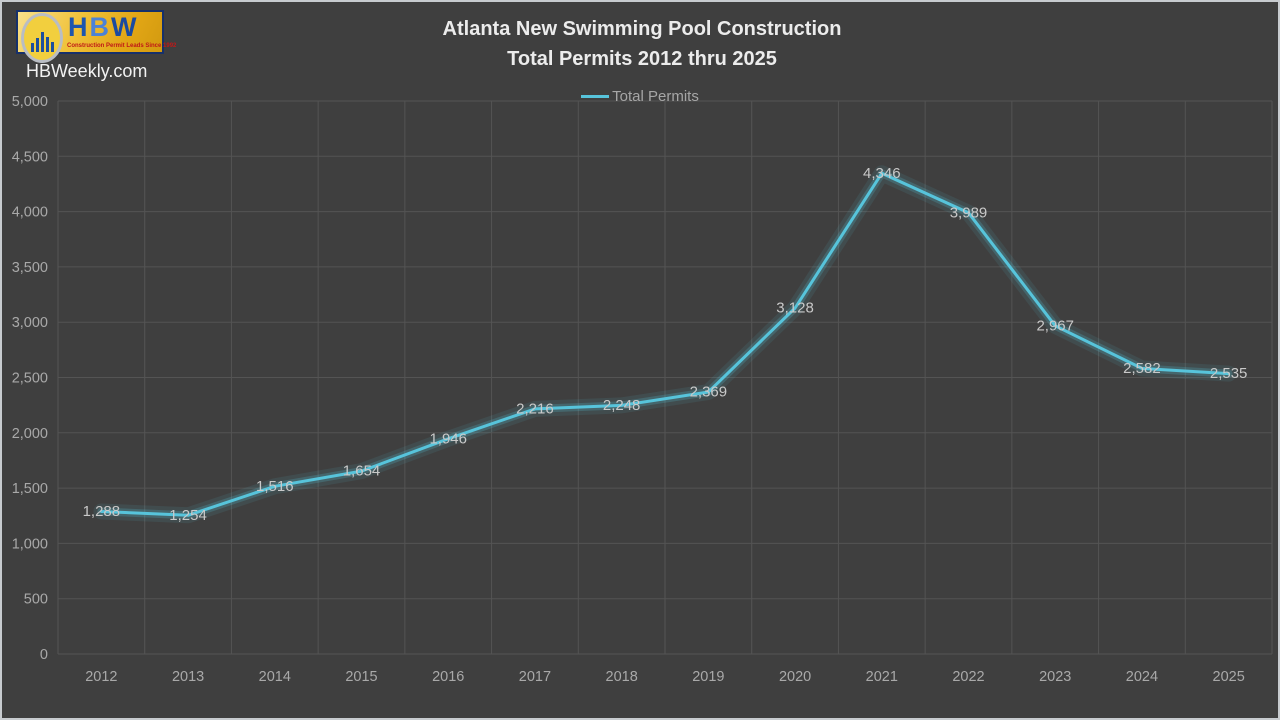 This screenshot has height=720, width=1280. What do you see at coordinates (969, 212) in the screenshot?
I see `data-point-label: 3,989` at bounding box center [969, 212].